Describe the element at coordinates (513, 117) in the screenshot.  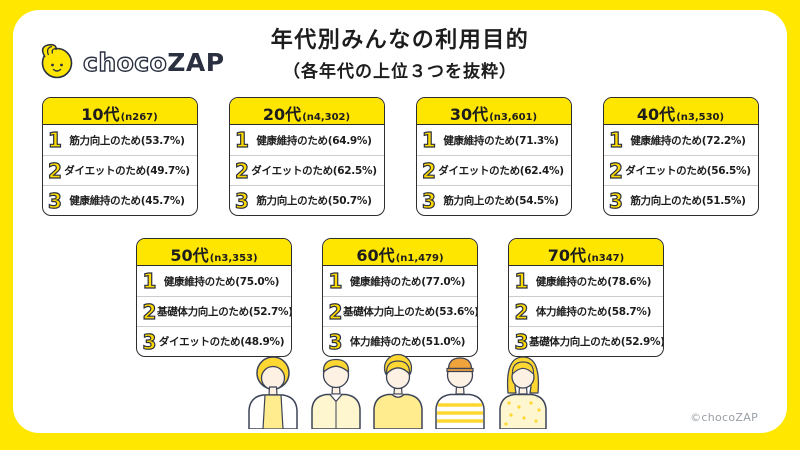
I see `sample-size-label: (n3,601)` at that location.